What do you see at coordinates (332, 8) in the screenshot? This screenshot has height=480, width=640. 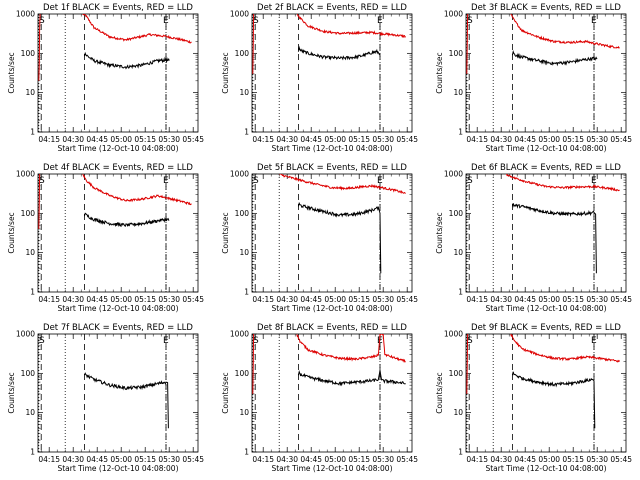 I see `panel-title: Det 2f BLACK = Events, RED = LLD` at bounding box center [332, 8].